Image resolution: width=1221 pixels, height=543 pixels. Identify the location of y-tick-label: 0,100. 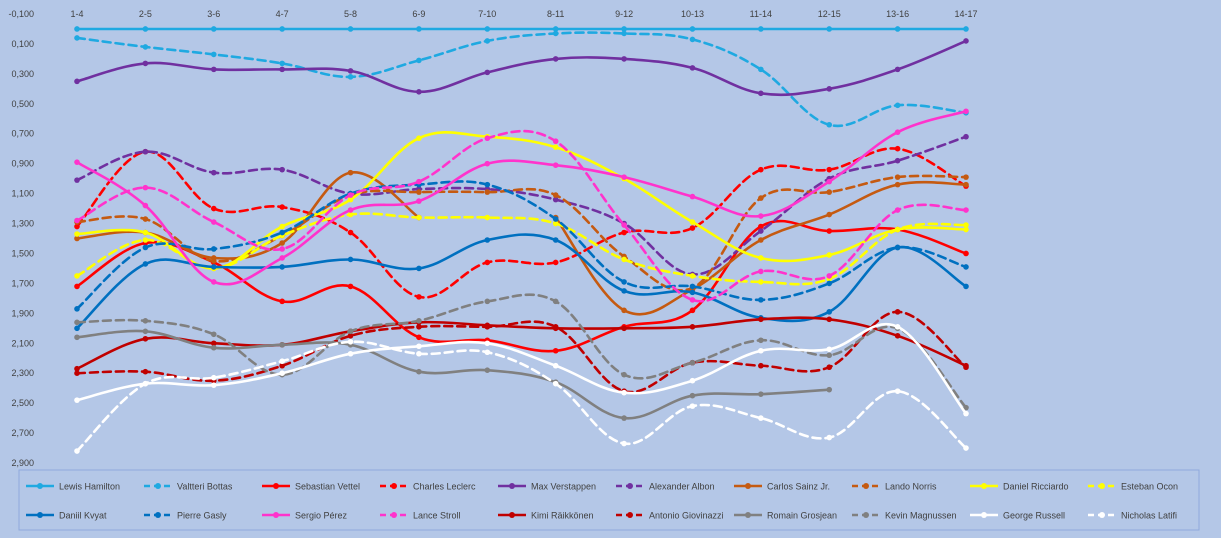
(22, 44).